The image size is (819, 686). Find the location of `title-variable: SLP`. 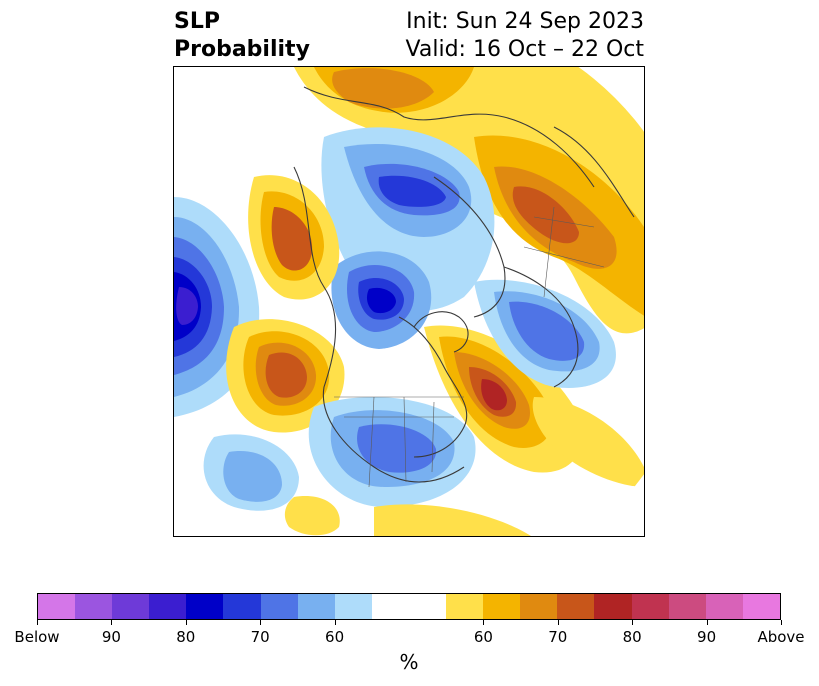

title-variable: SLP is located at coordinates (197, 21).